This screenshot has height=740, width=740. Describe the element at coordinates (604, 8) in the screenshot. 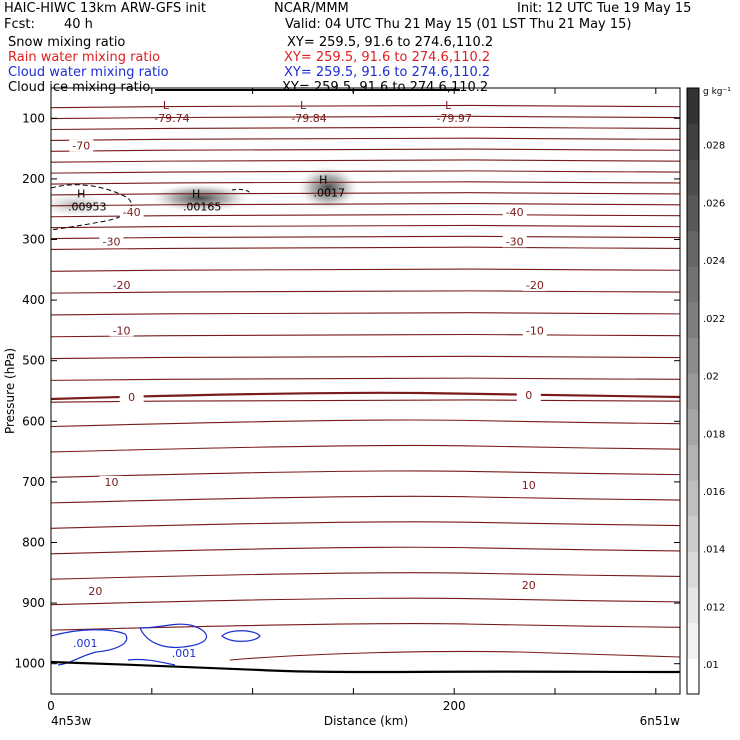

I see `init-label: Init: 12 UTC Tue 19 May 15` at that location.